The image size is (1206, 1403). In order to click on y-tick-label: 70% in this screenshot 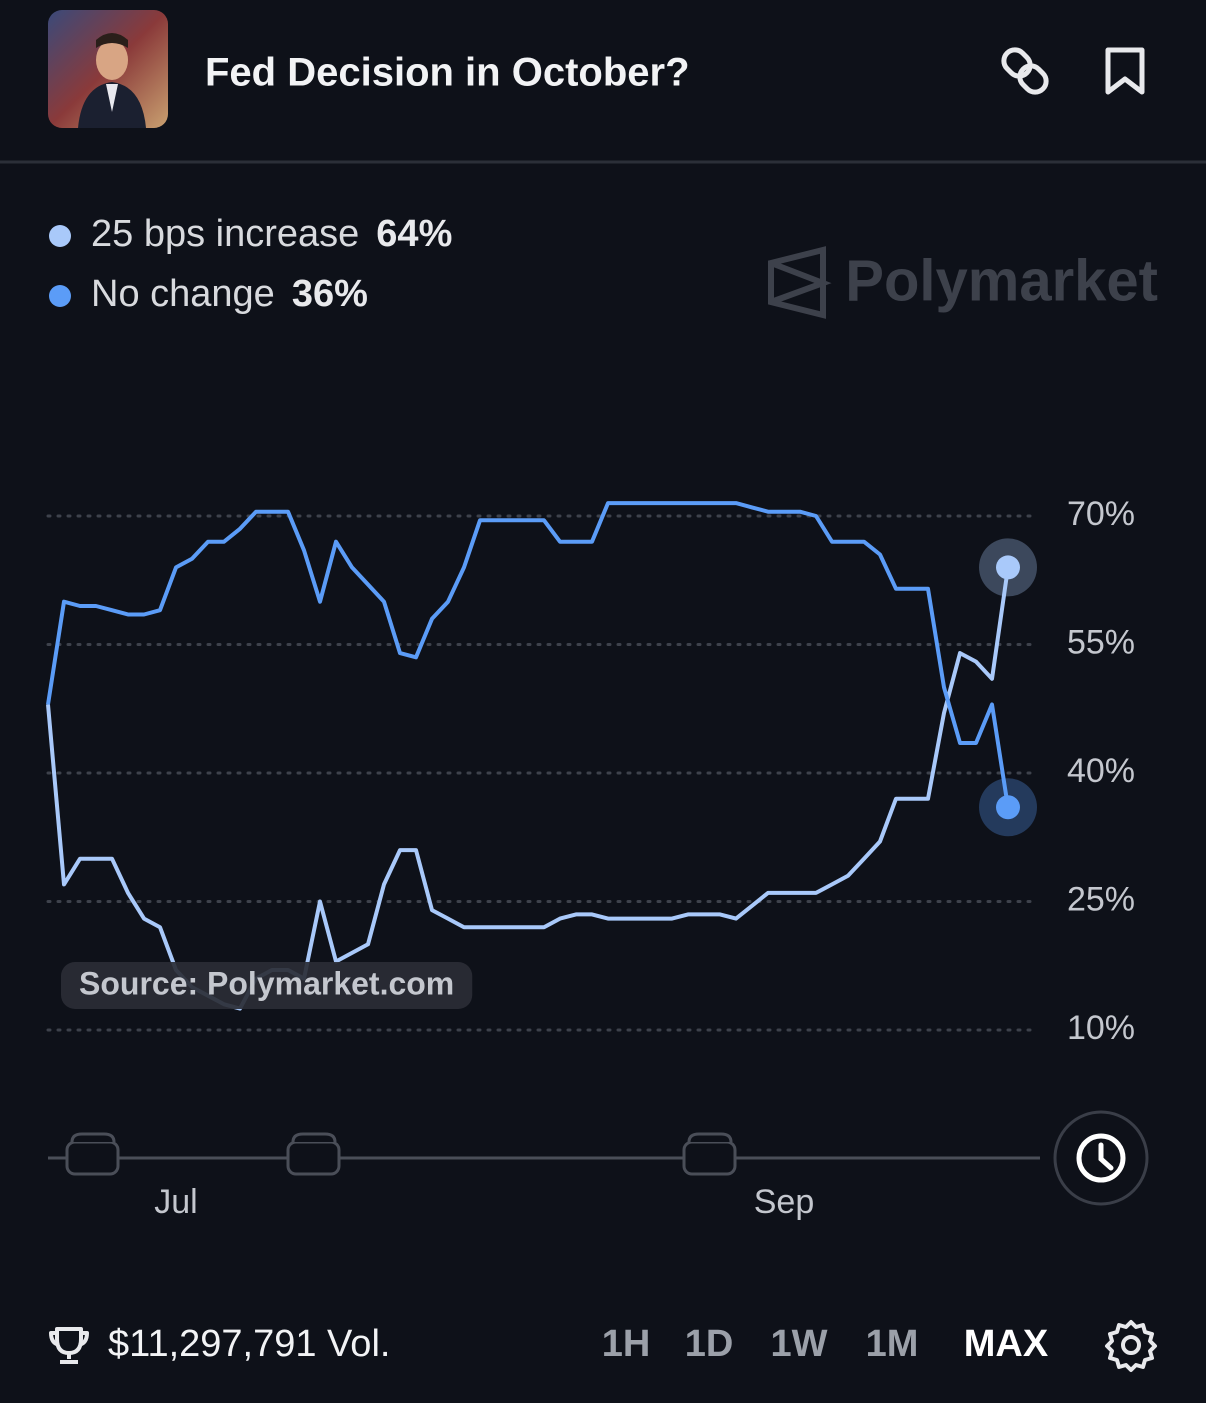, I will do `click(1101, 514)`.